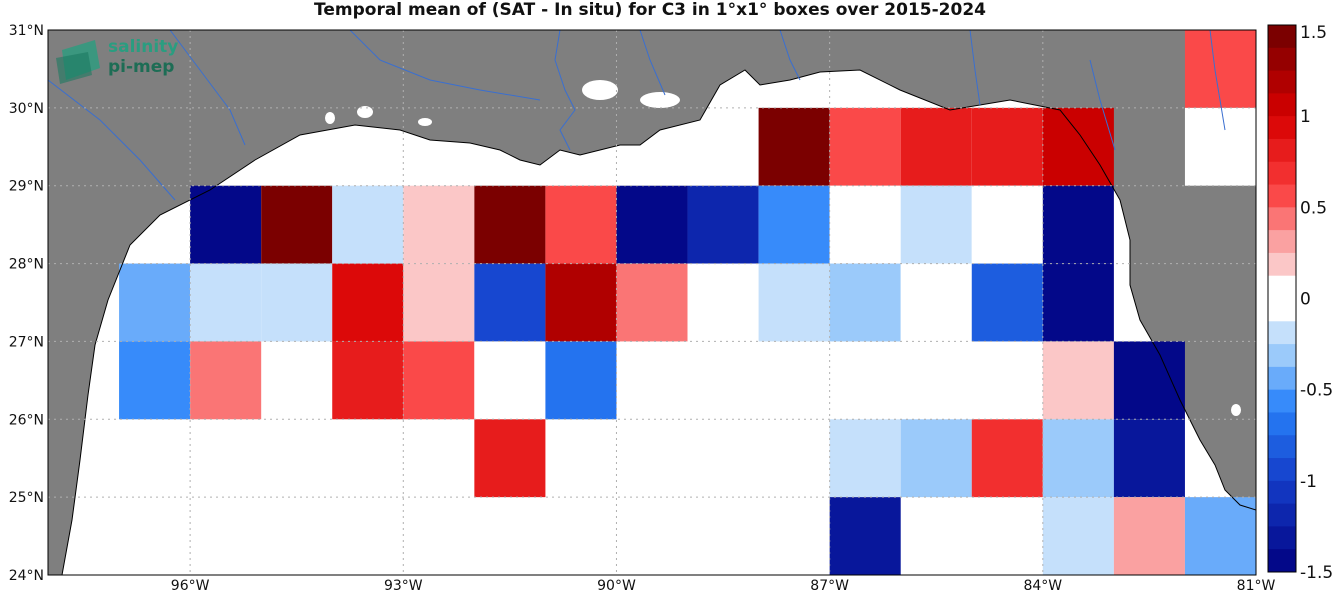 The width and height of the screenshot is (1339, 594). I want to click on y-tick-label: 25°N, so click(26, 498).